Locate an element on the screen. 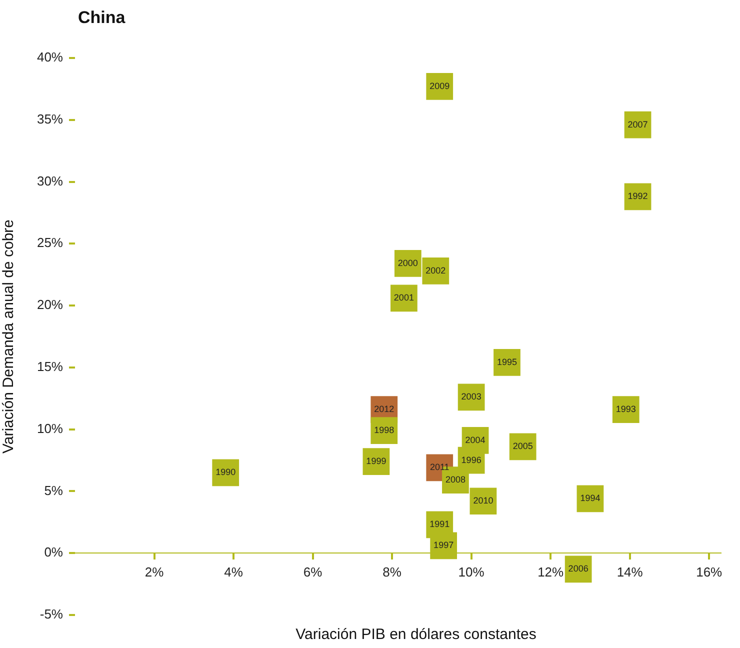 Image resolution: width=740 pixels, height=648 pixels. y-tick-label: 30% is located at coordinates (50, 180).